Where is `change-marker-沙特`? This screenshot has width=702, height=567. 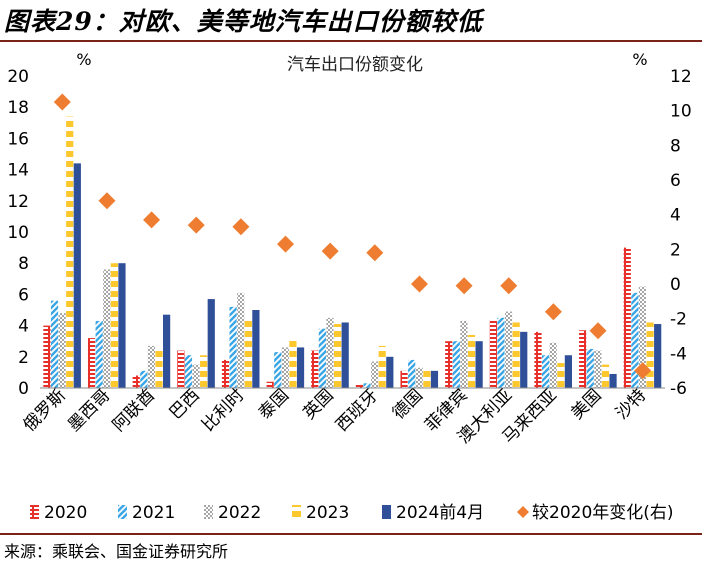 change-marker-沙特 is located at coordinates (643, 371).